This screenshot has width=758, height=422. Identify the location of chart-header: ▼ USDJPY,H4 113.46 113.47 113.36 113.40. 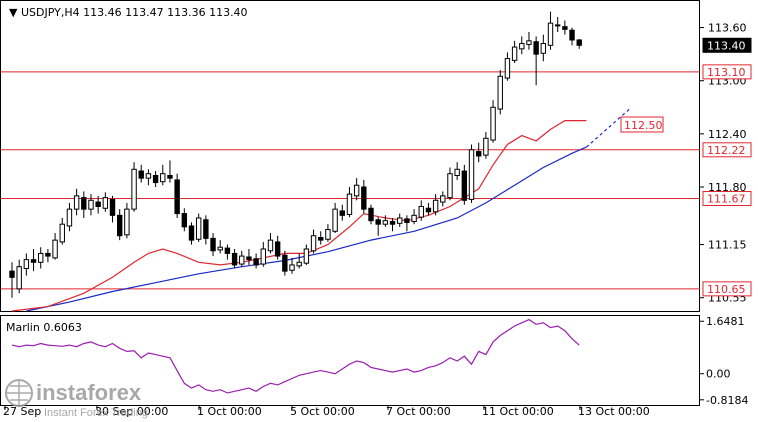
(128, 12).